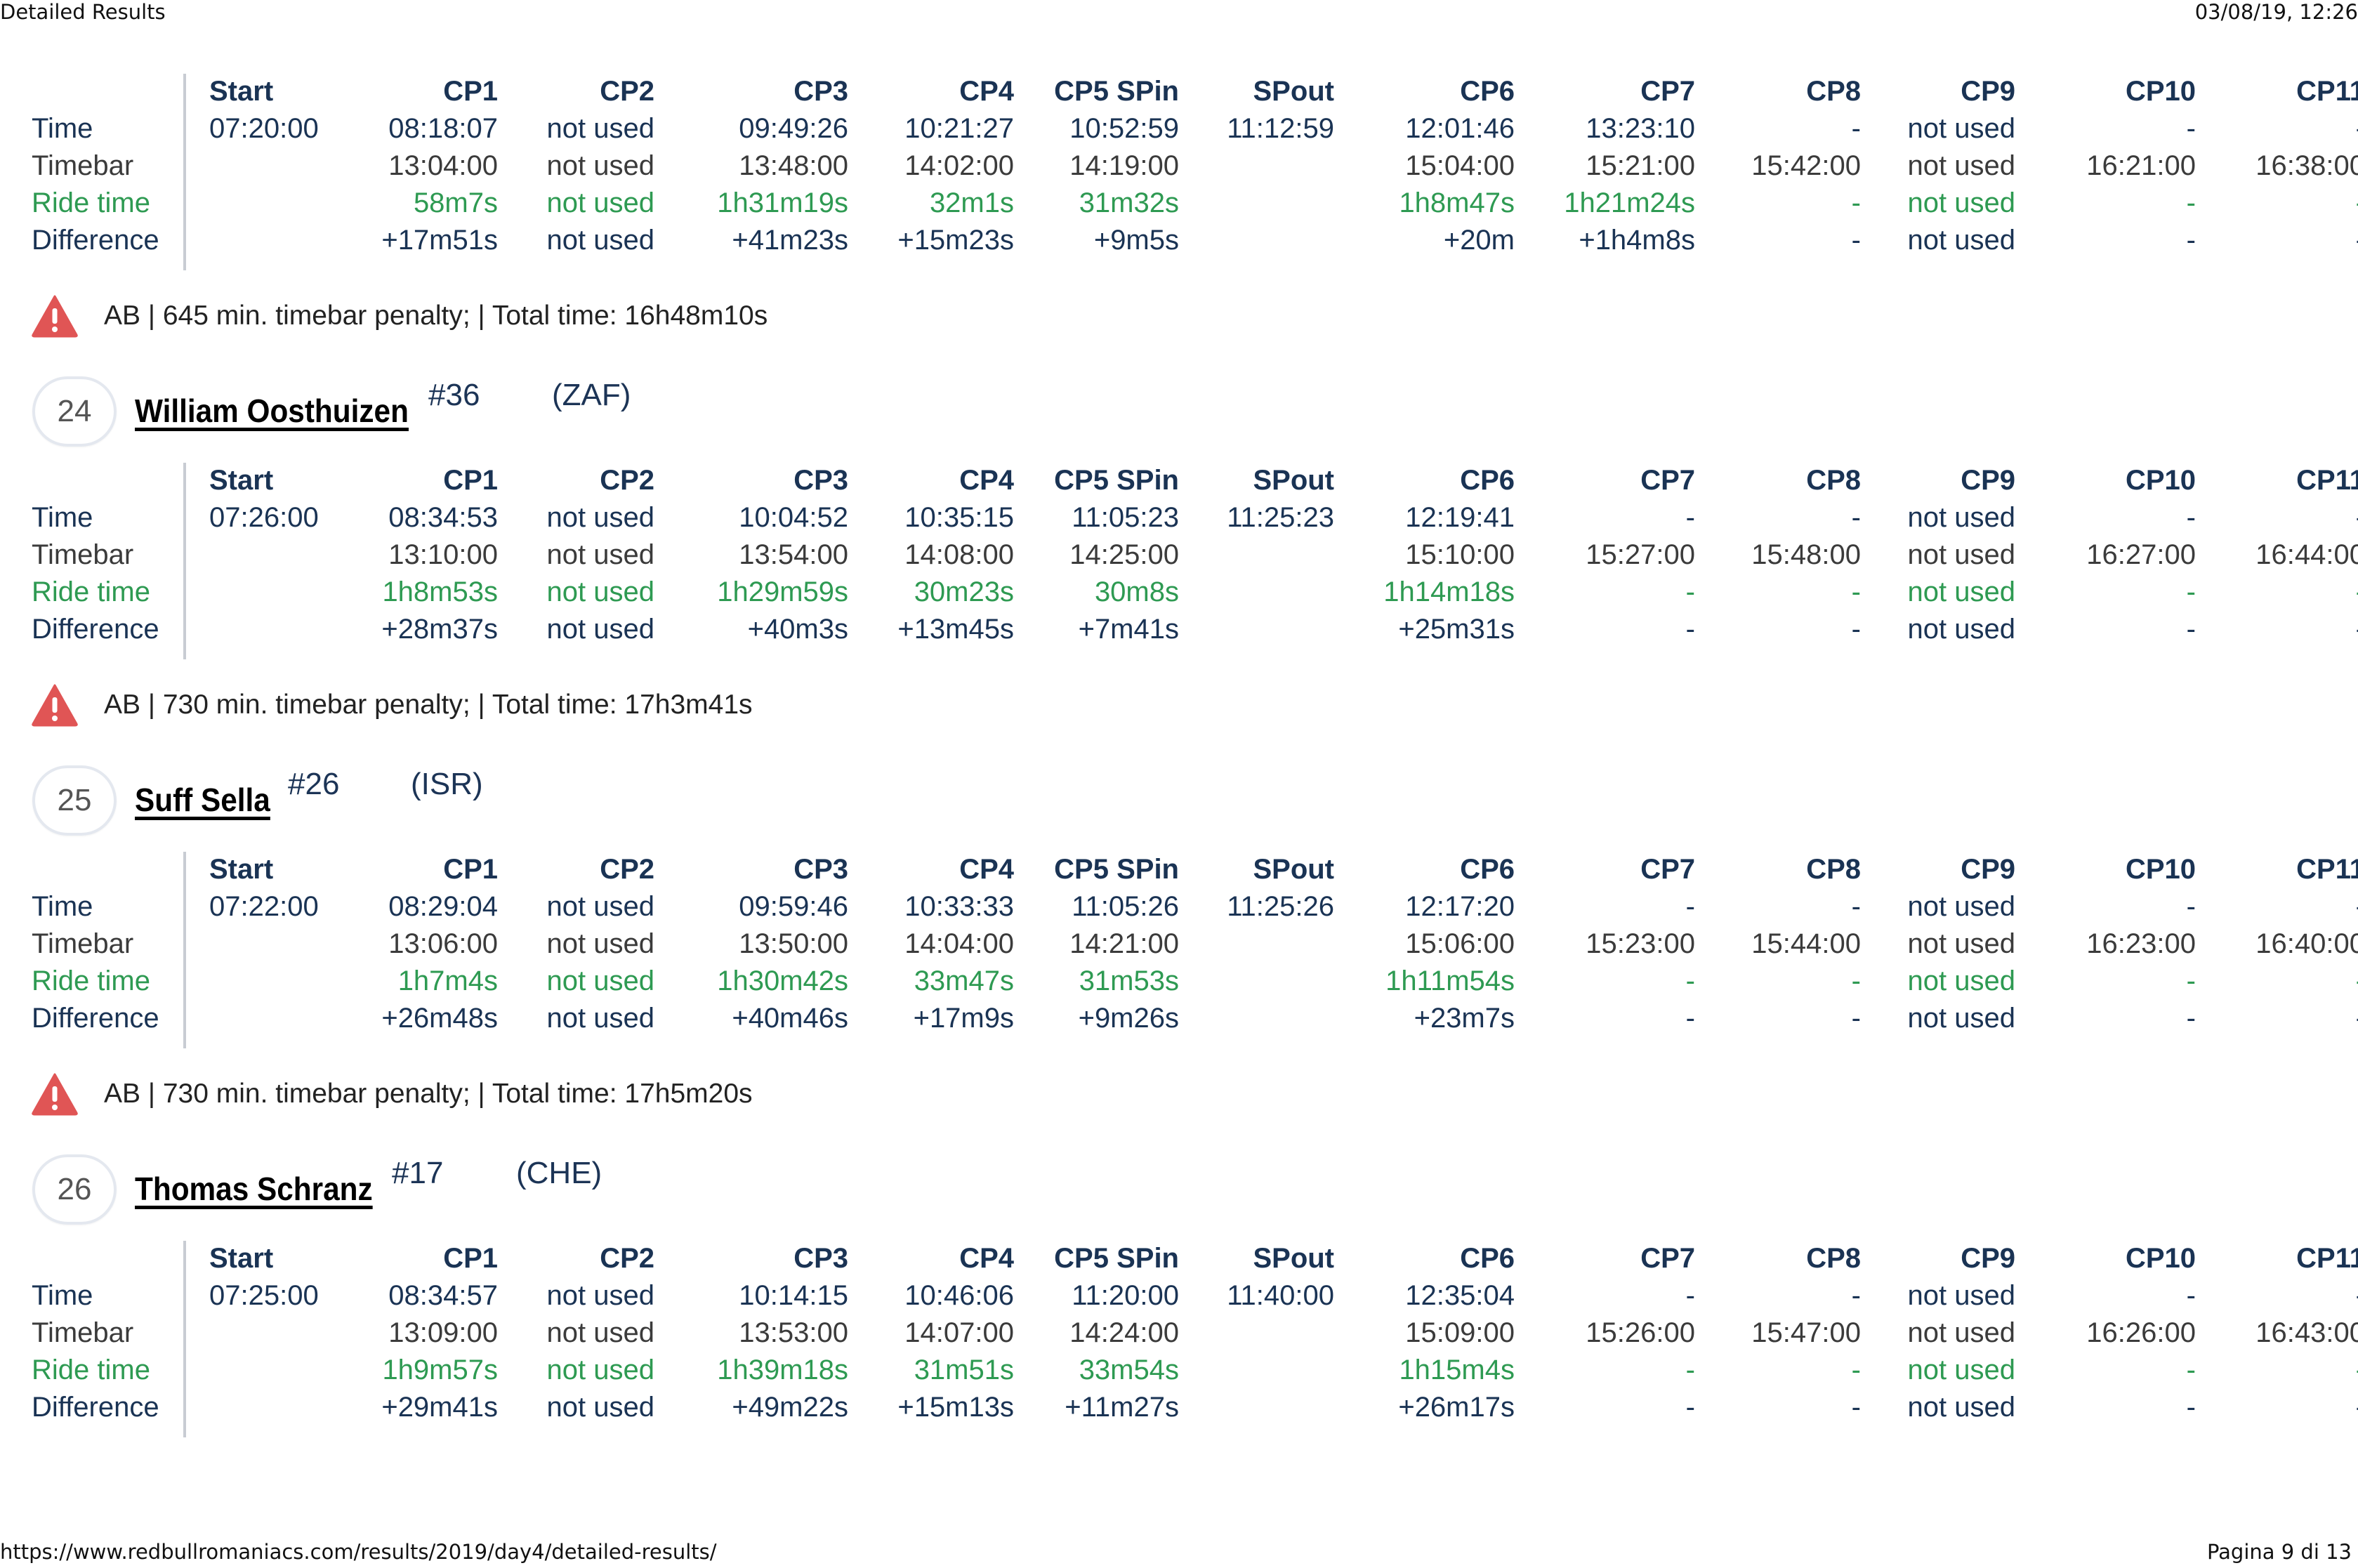 Image resolution: width=2358 pixels, height=1568 pixels. I want to click on result-cell: 11:40:00, so click(1280, 1295).